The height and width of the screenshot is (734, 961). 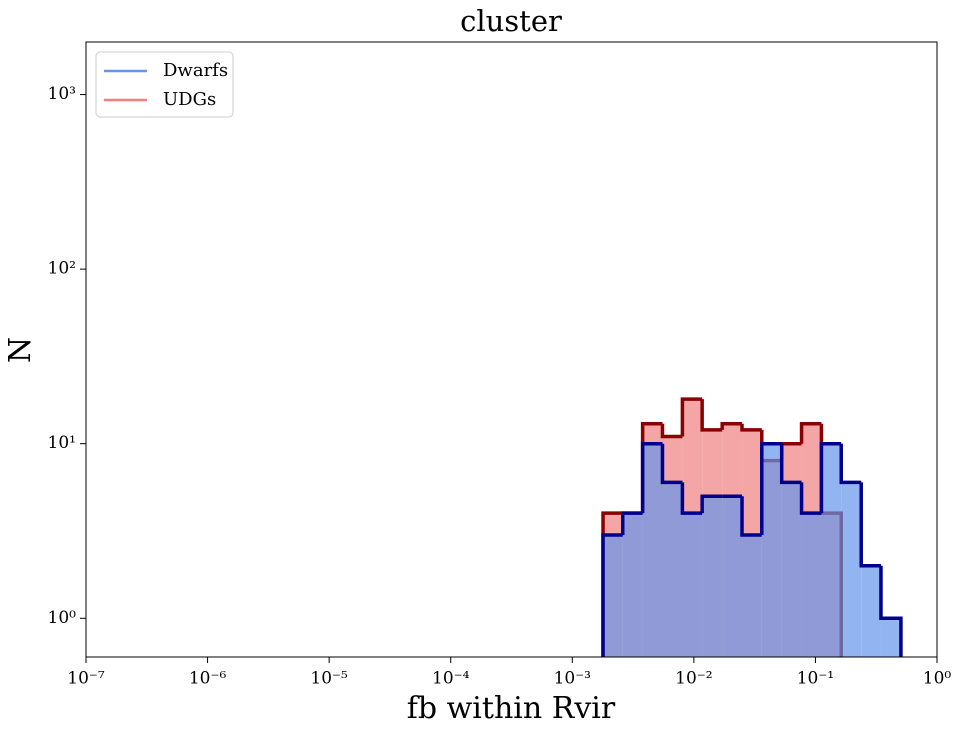 I want to click on legend: Dwarfs UDGs, so click(x=164, y=84).